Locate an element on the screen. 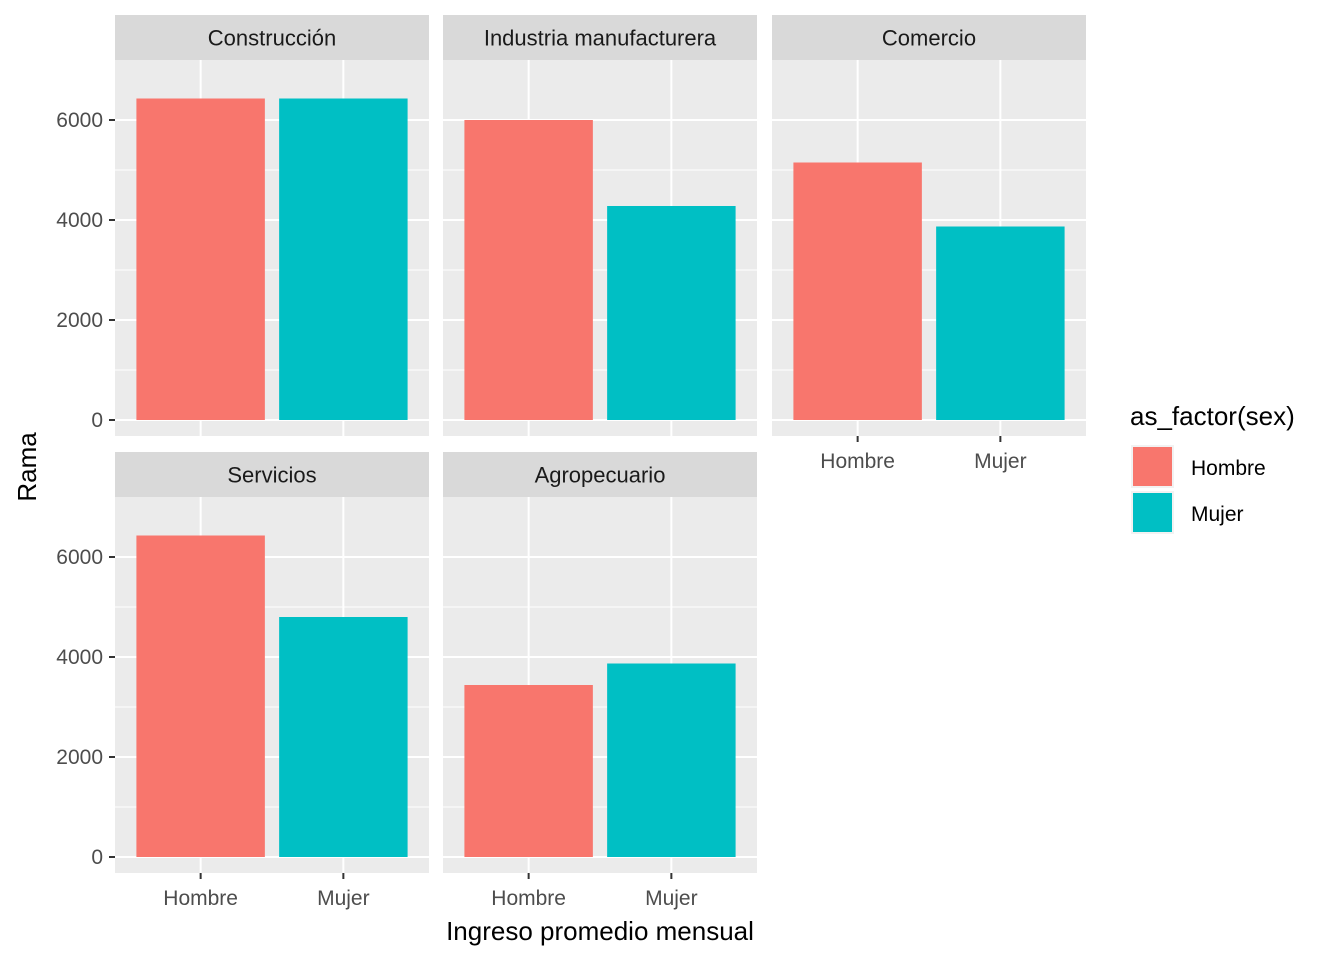 This screenshot has height=965, width=1344. facet-strip-label: Construcción is located at coordinates (272, 38).